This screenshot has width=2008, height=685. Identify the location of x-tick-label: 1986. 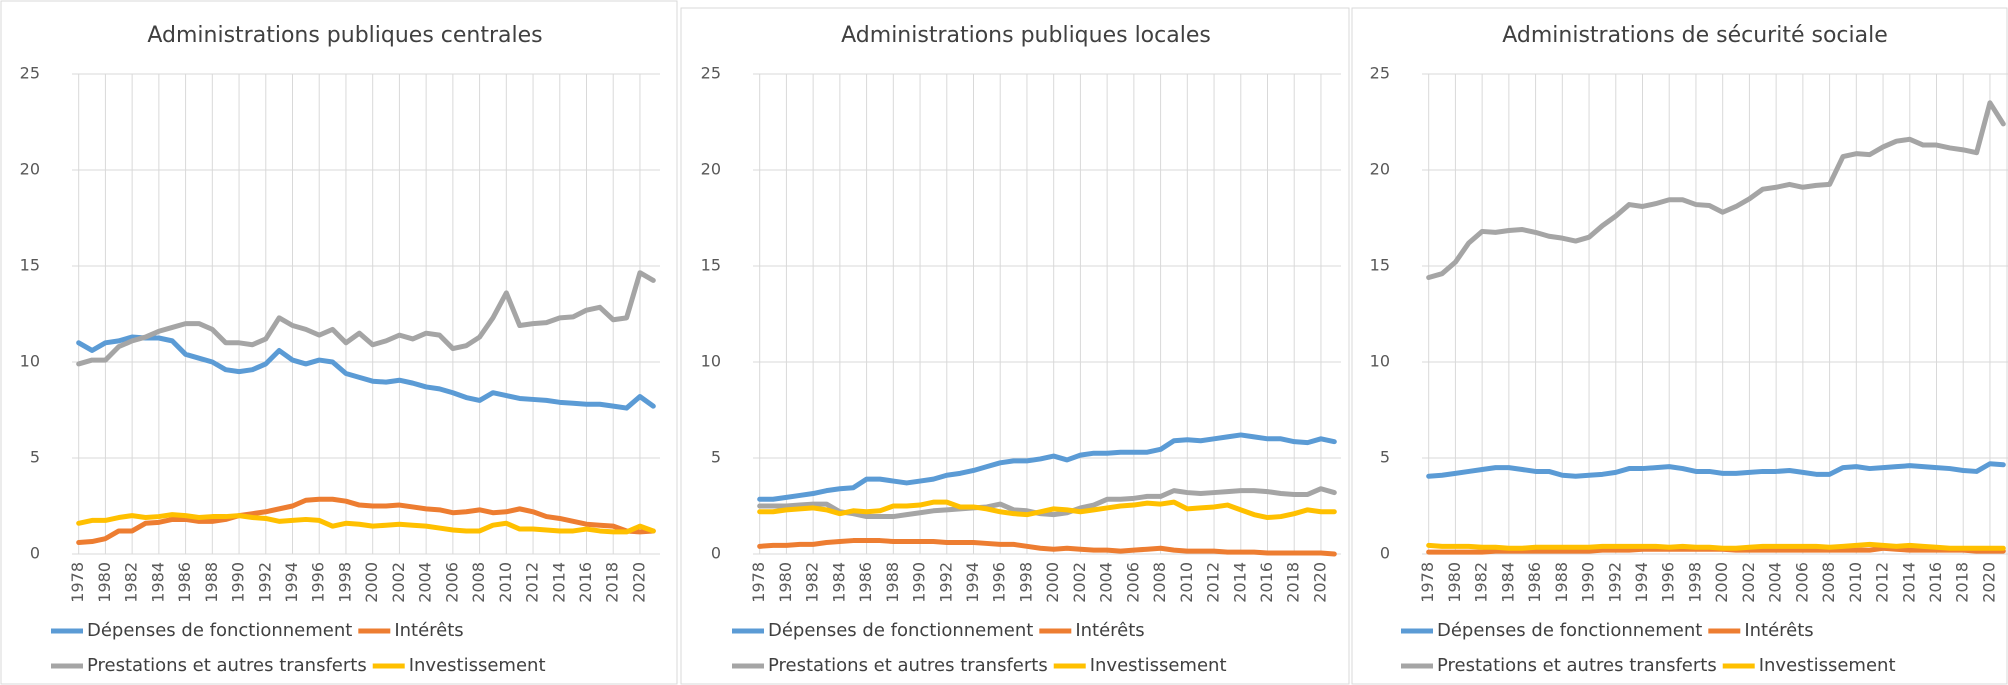
(1534, 582).